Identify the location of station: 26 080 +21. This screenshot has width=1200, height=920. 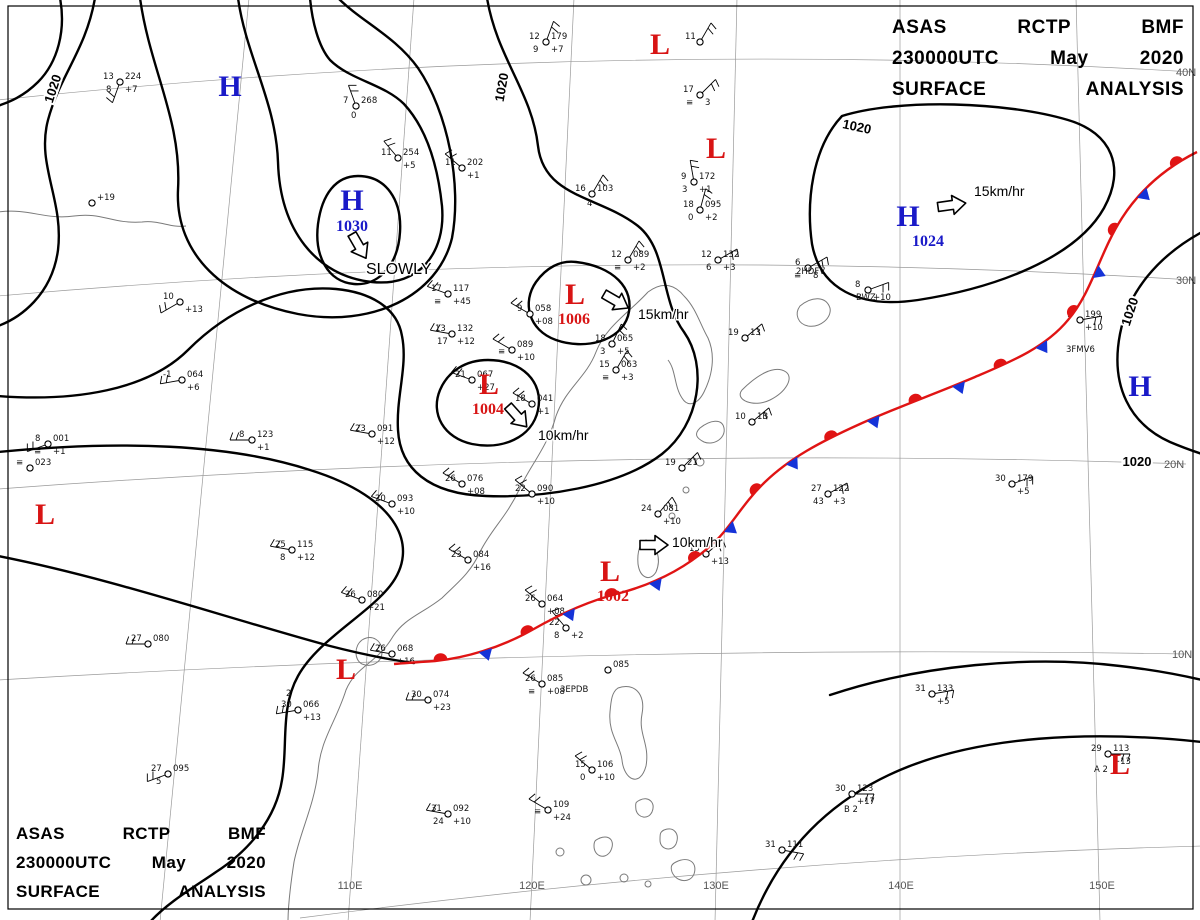
(362, 599).